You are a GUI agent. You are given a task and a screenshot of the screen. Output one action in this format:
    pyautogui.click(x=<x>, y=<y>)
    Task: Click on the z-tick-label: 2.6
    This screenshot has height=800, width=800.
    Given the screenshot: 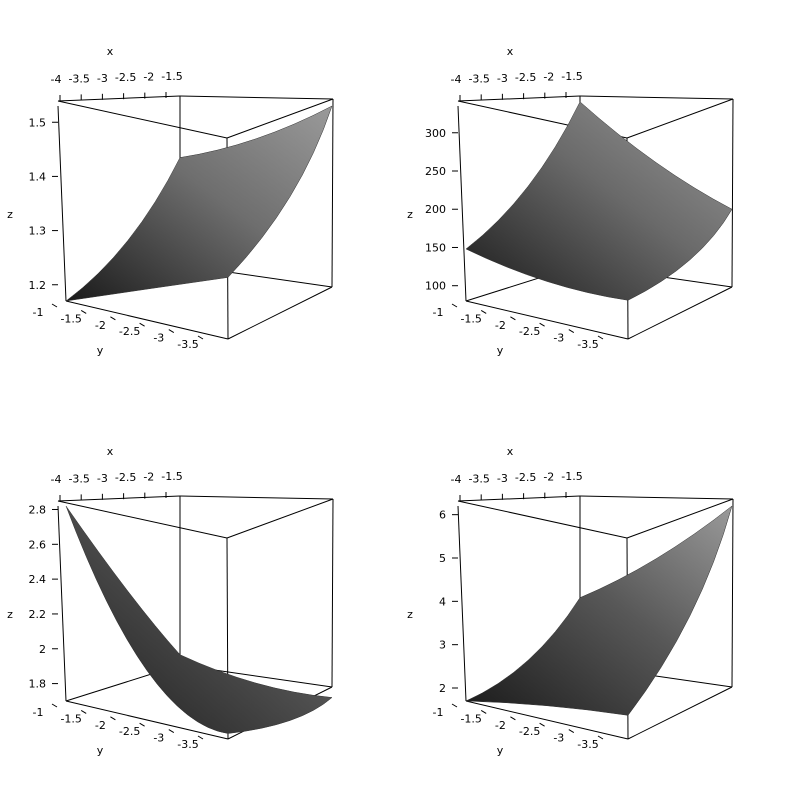 What is the action you would take?
    pyautogui.click(x=38, y=544)
    